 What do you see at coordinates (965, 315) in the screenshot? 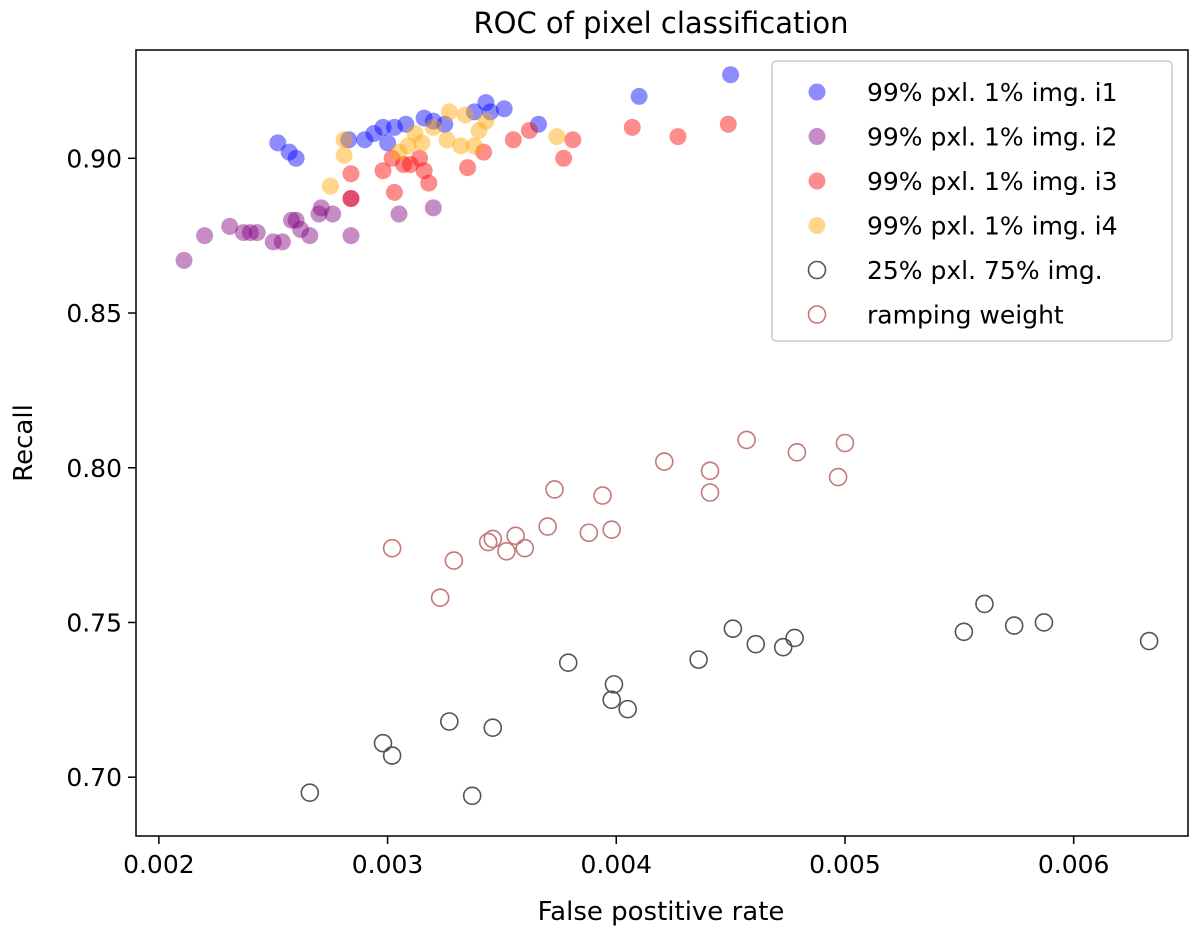
I see `legend-label-6: ramping weight` at bounding box center [965, 315].